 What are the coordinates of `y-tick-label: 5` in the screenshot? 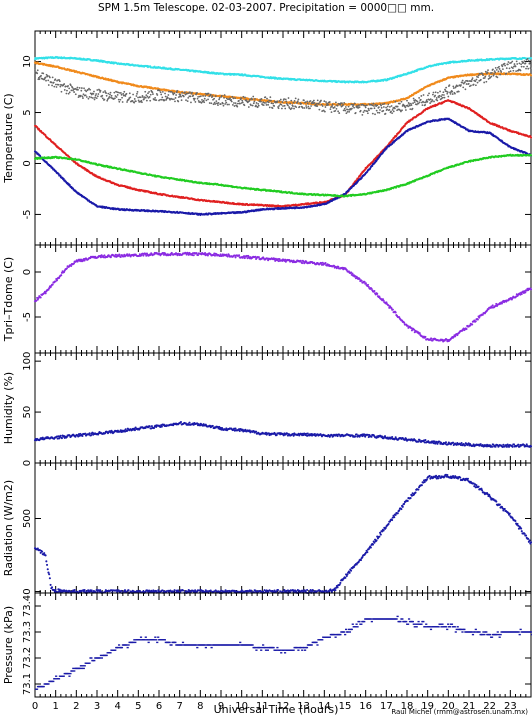 It's located at (27, 112).